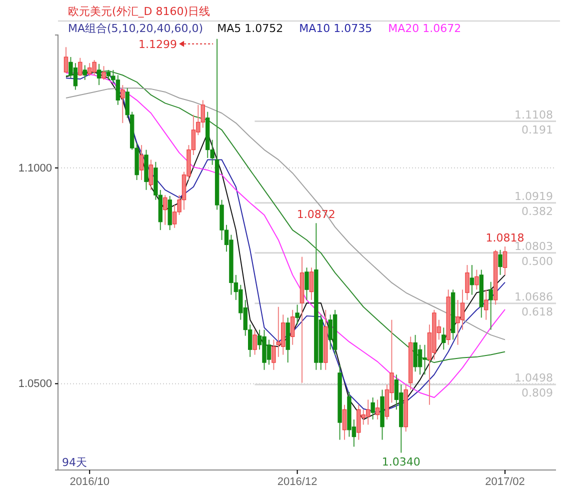  What do you see at coordinates (136, 28) in the screenshot?
I see `legend-title: MA组合(5,10,20,40,60,0)` at bounding box center [136, 28].